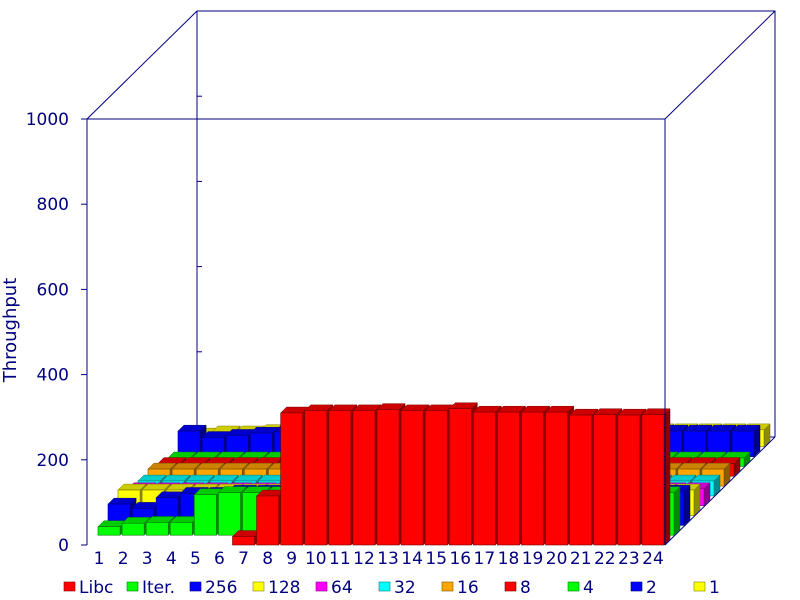  What do you see at coordinates (195, 559) in the screenshot?
I see `x-tick-label: 5` at bounding box center [195, 559].